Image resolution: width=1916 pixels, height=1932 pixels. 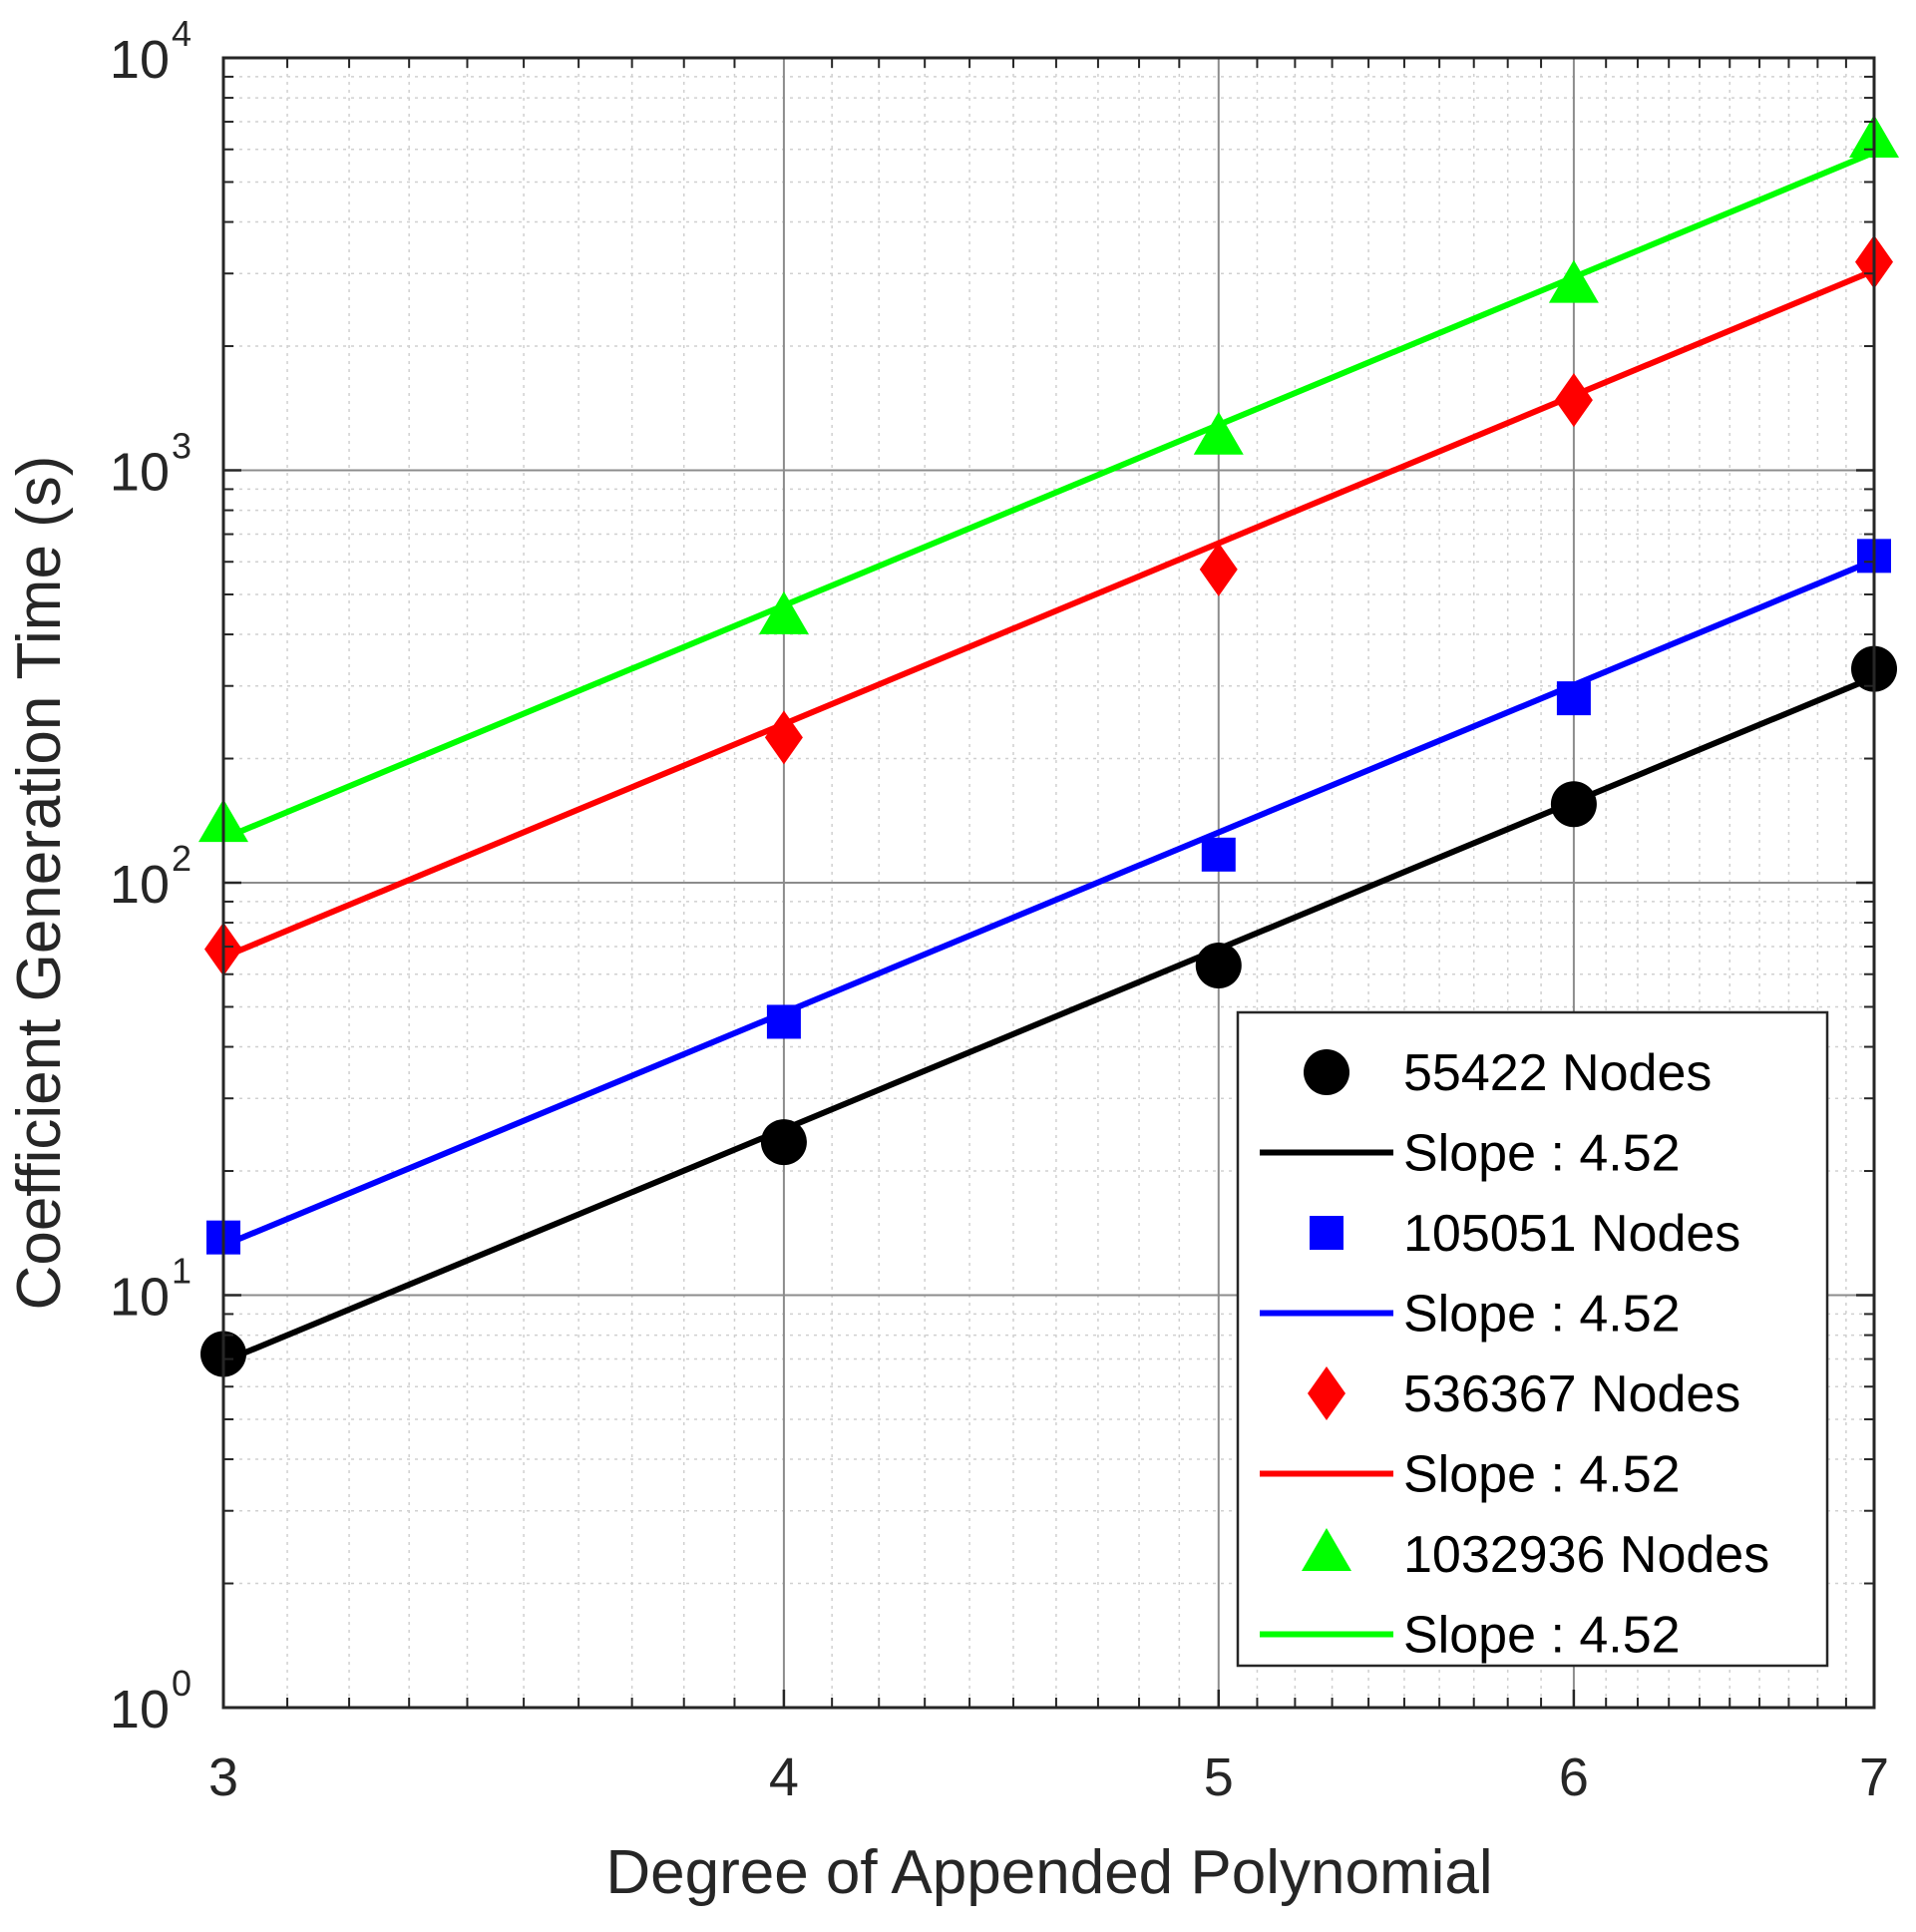 What do you see at coordinates (1542, 1636) in the screenshot?
I see `legend-label-fit-4: Slope : 4.52` at bounding box center [1542, 1636].